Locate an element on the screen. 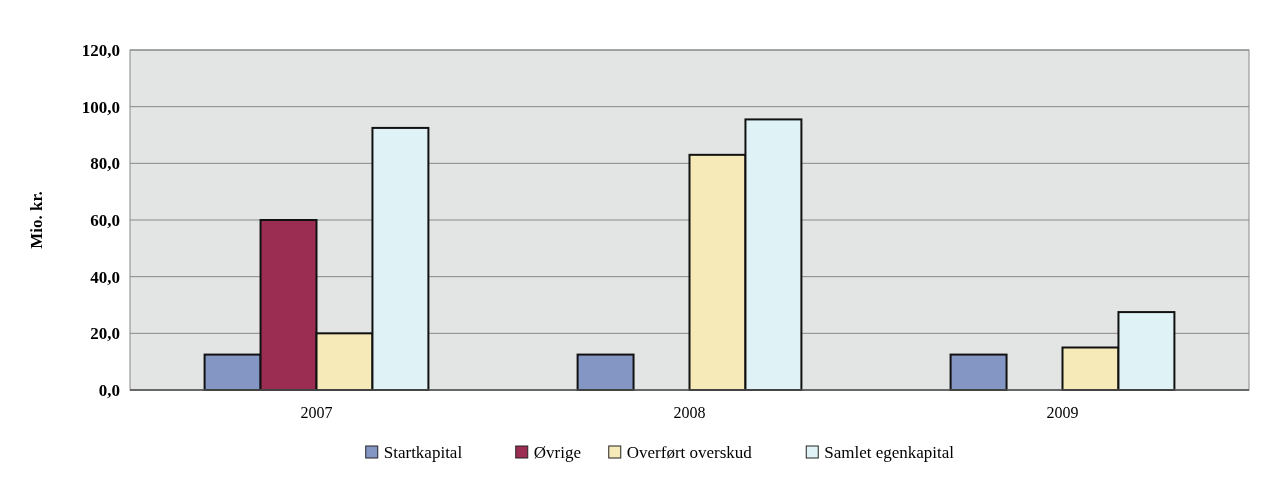 The height and width of the screenshot is (488, 1269). y-tick-label: 20,0 is located at coordinates (105, 334).